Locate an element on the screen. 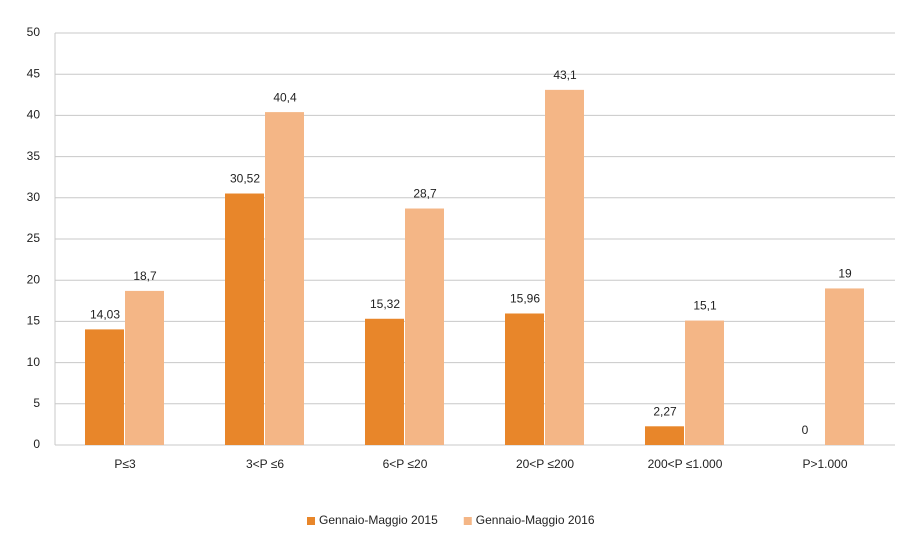 The height and width of the screenshot is (535, 904). value-label: 2,27 is located at coordinates (665, 411).